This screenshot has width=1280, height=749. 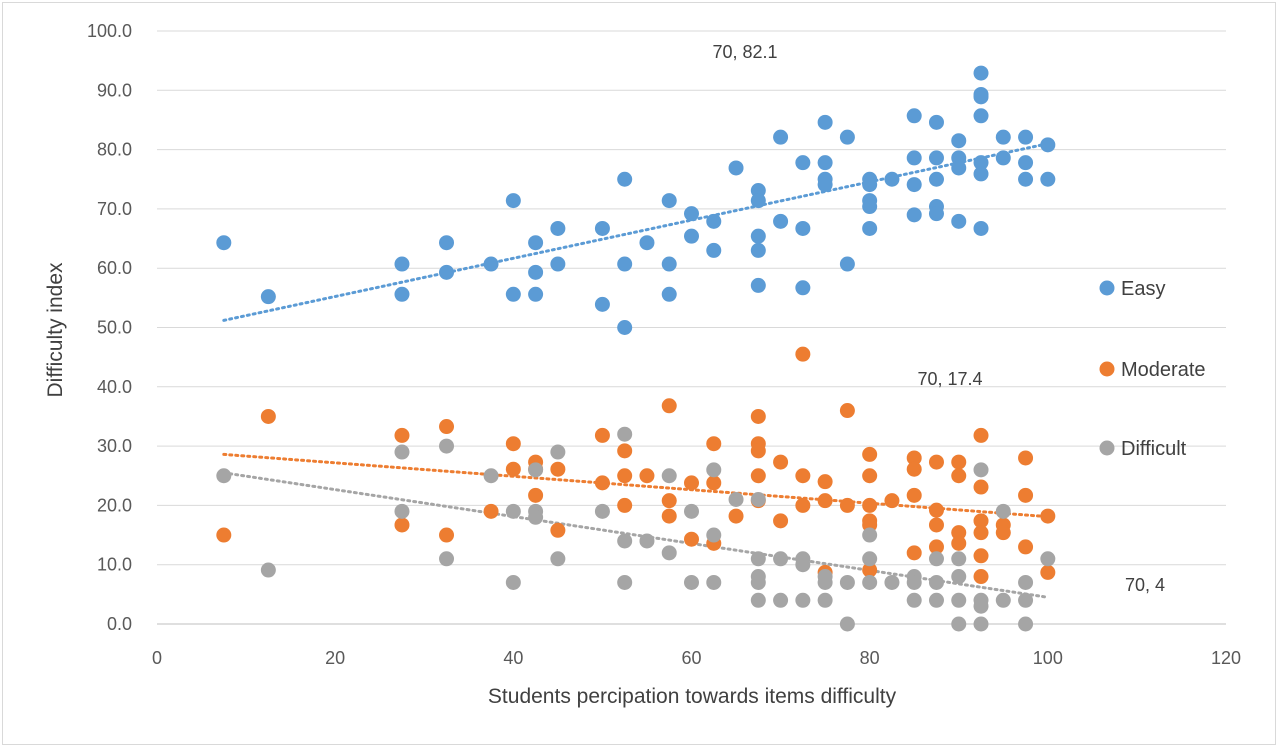 What do you see at coordinates (335, 658) in the screenshot?
I see `x-tick-label: 20` at bounding box center [335, 658].